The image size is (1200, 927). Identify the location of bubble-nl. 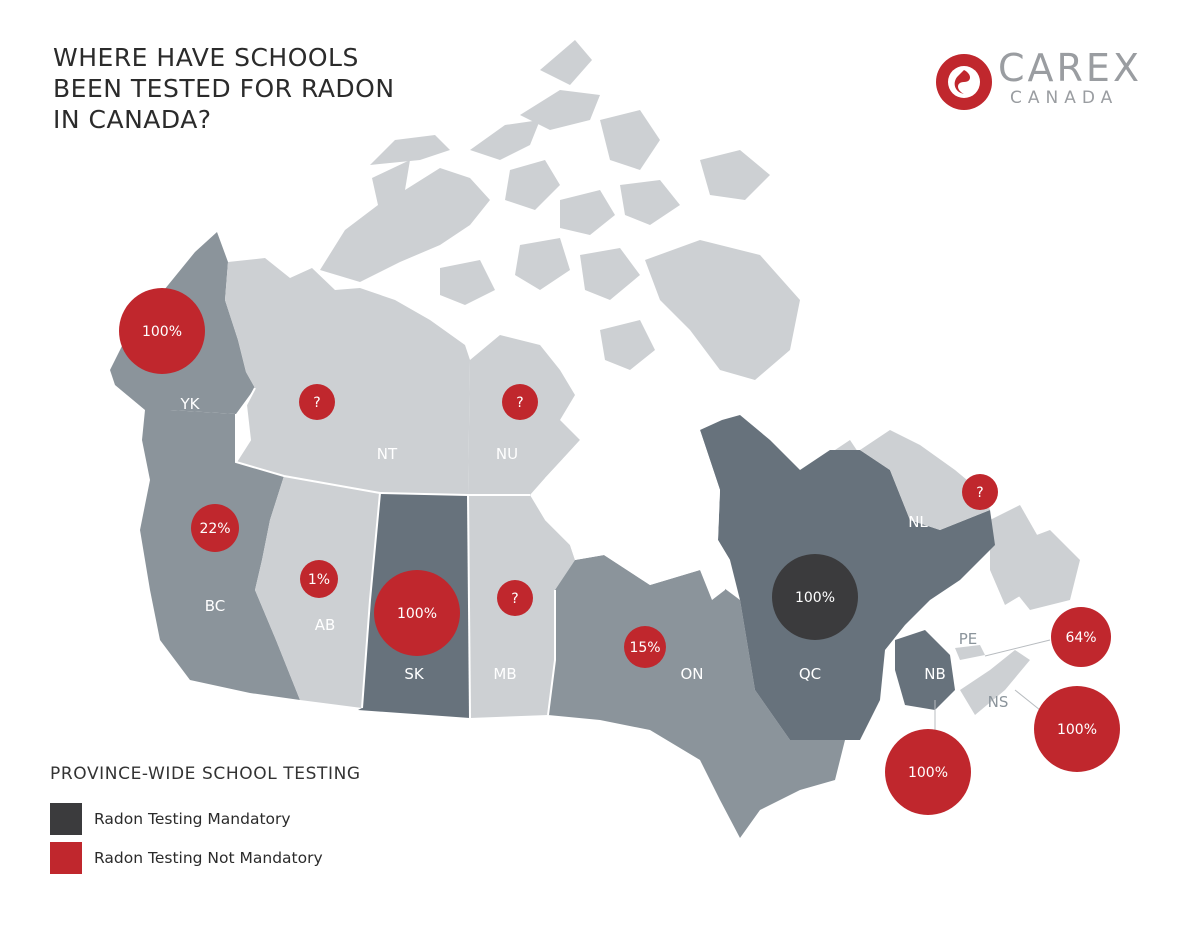
(980, 492).